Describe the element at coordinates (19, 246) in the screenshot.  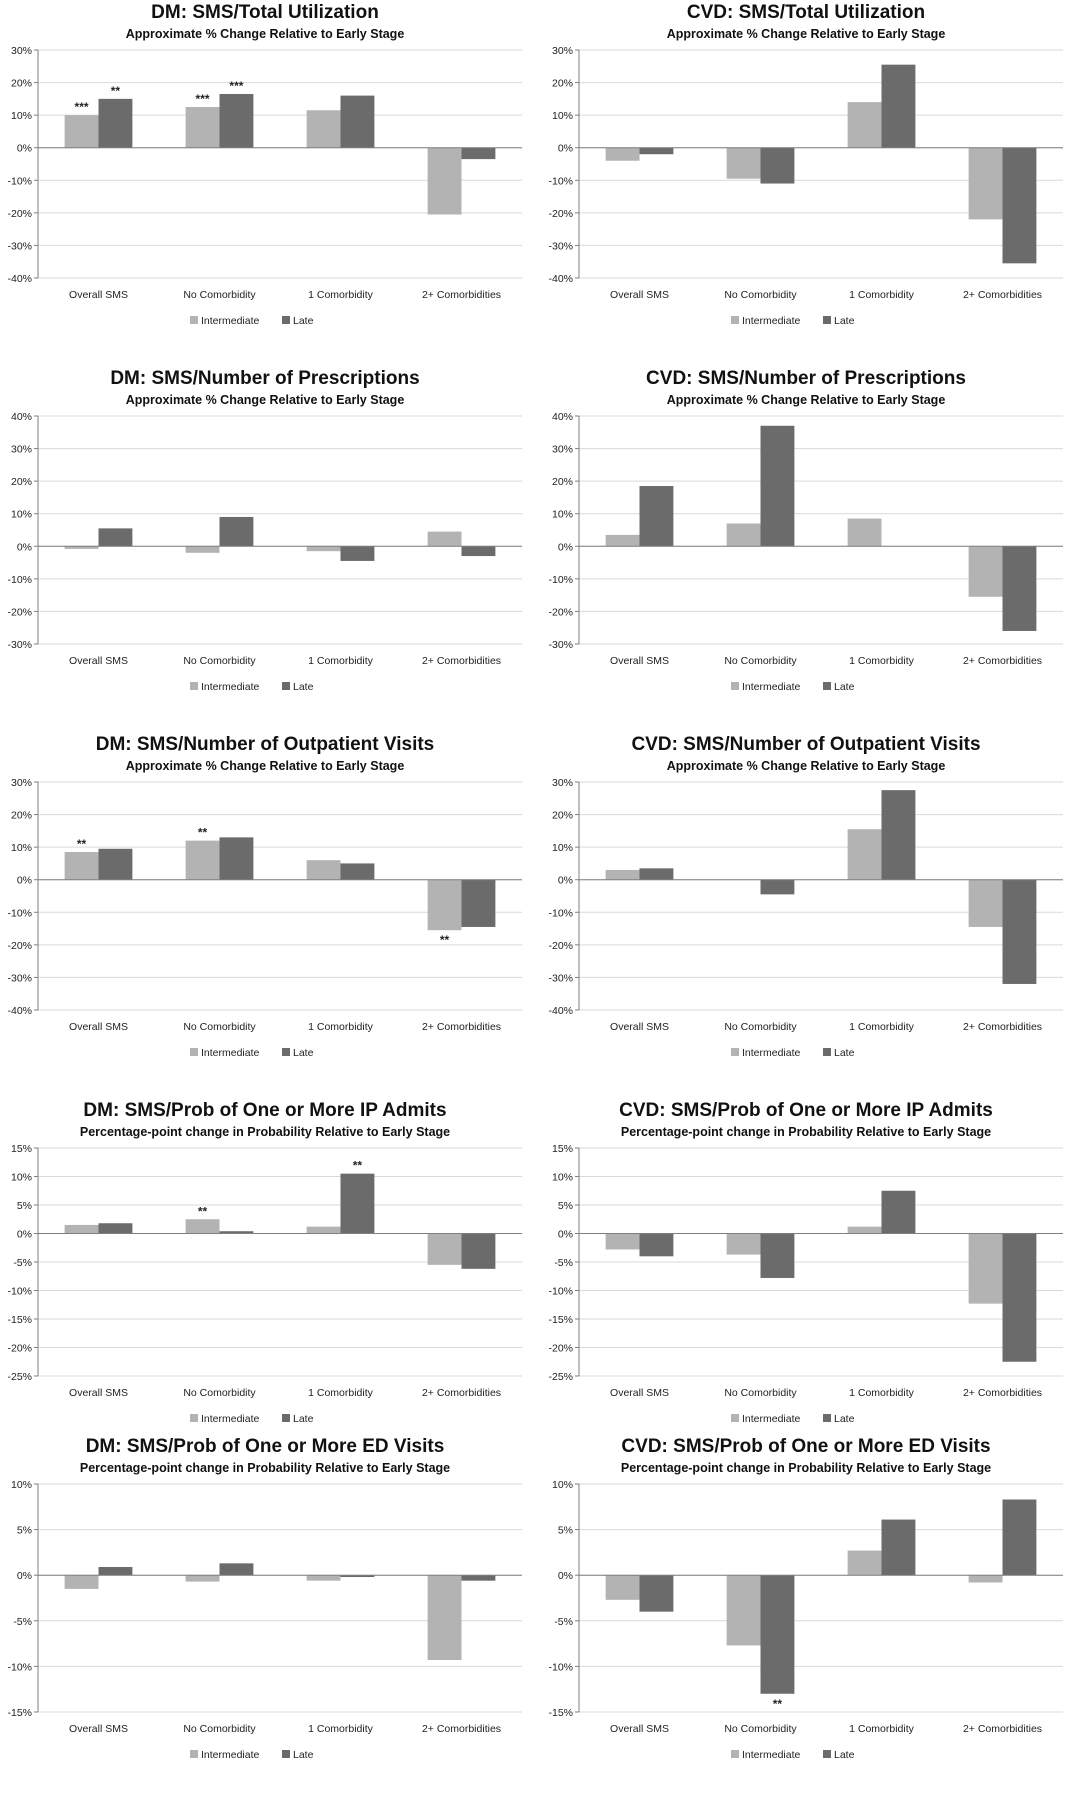
I see `y-tick-label: -30%` at that location.